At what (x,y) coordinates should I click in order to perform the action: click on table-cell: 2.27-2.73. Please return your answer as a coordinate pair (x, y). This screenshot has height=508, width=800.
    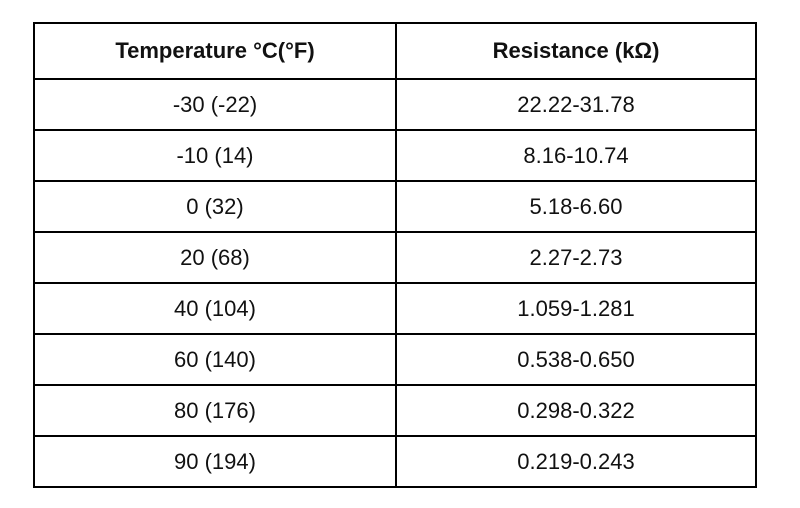
    Looking at the image, I should click on (576, 257).